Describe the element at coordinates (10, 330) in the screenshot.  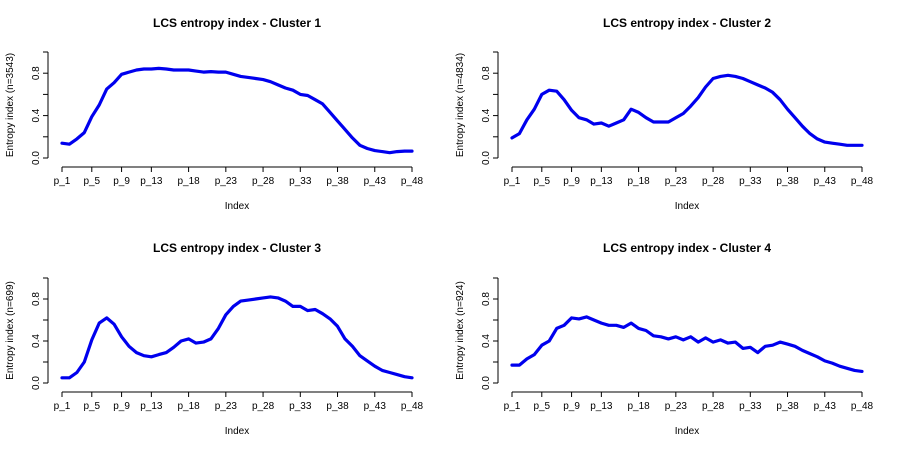
I see `y-axis-label: Entropy index (n=699)` at that location.